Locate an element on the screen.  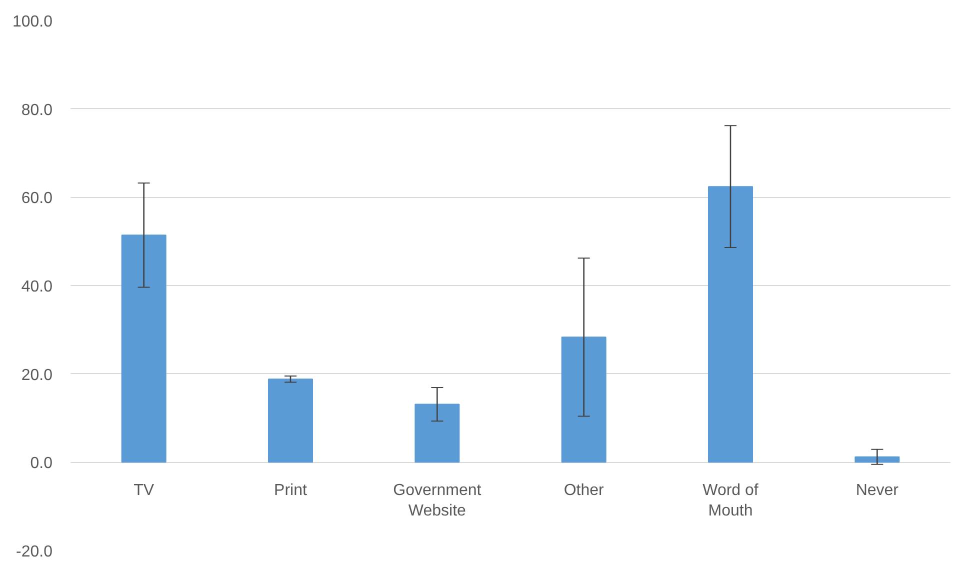
x-tick-label: Print is located at coordinates (291, 491).